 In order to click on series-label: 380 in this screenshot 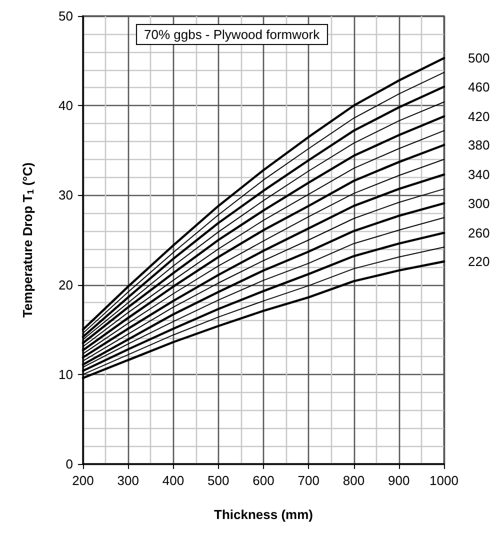, I will do `click(479, 145)`.